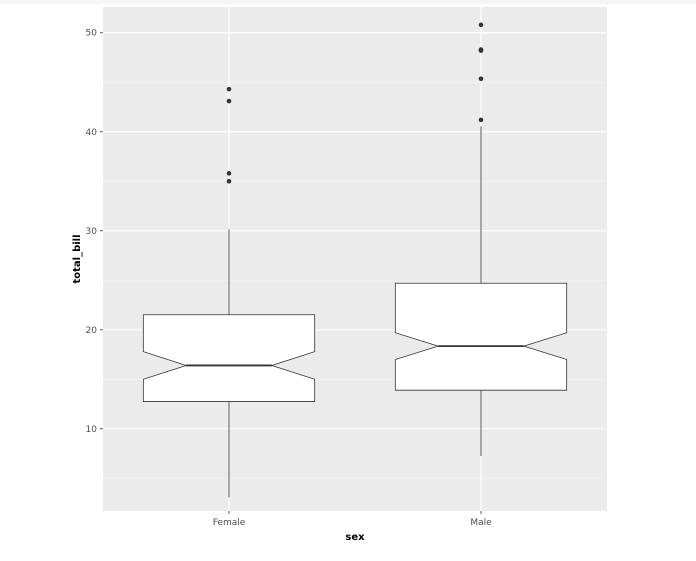  What do you see at coordinates (92, 133) in the screenshot?
I see `y-tick-label: 40` at bounding box center [92, 133].